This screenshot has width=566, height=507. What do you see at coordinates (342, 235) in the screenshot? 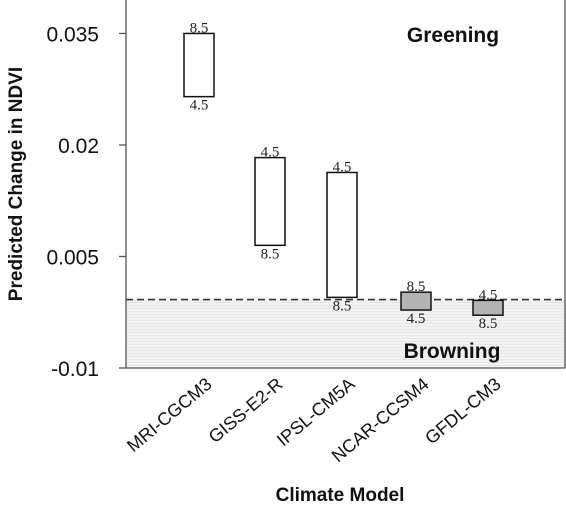
I see `range-box-ipsl-cm5a` at bounding box center [342, 235].